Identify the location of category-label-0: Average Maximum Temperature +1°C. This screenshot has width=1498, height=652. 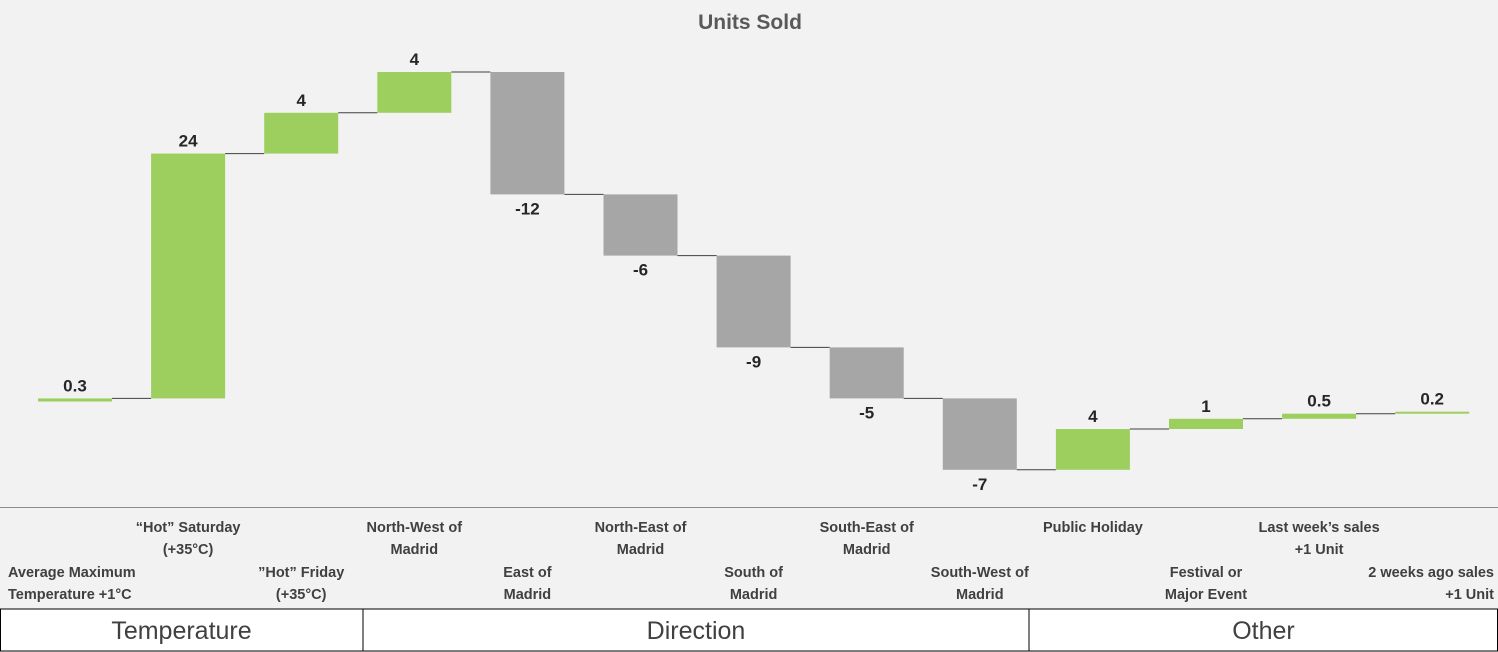
(72, 584).